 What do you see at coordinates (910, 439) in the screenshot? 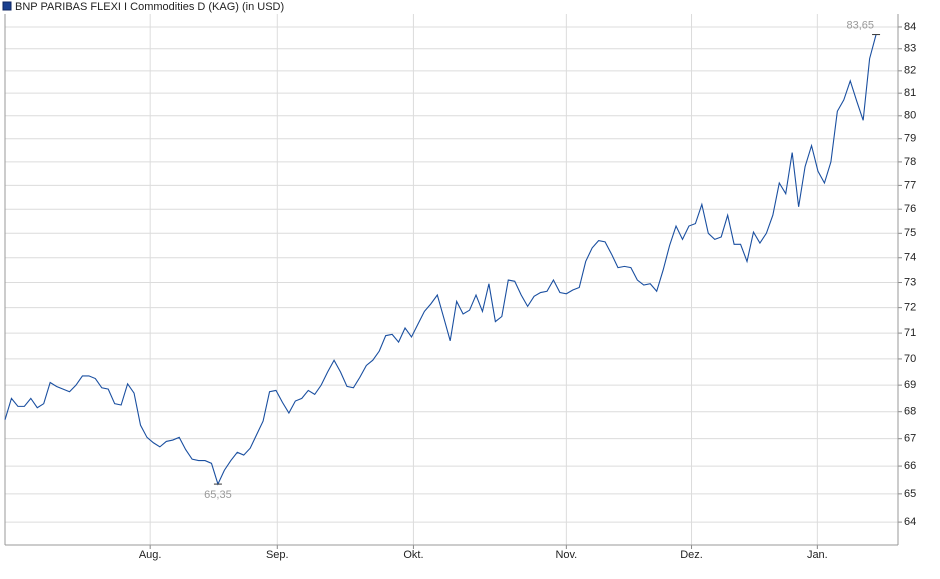
I see `y-tick-label: 67` at bounding box center [910, 439].